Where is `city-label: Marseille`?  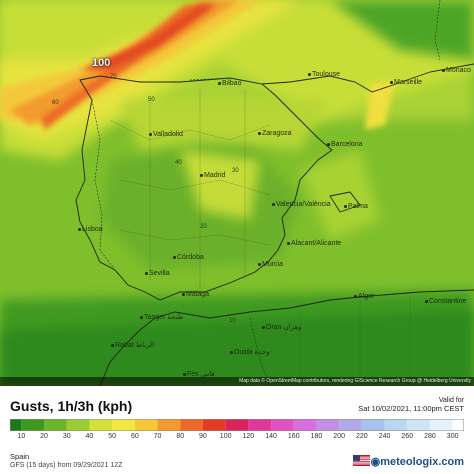 city-label: Marseille is located at coordinates (406, 83).